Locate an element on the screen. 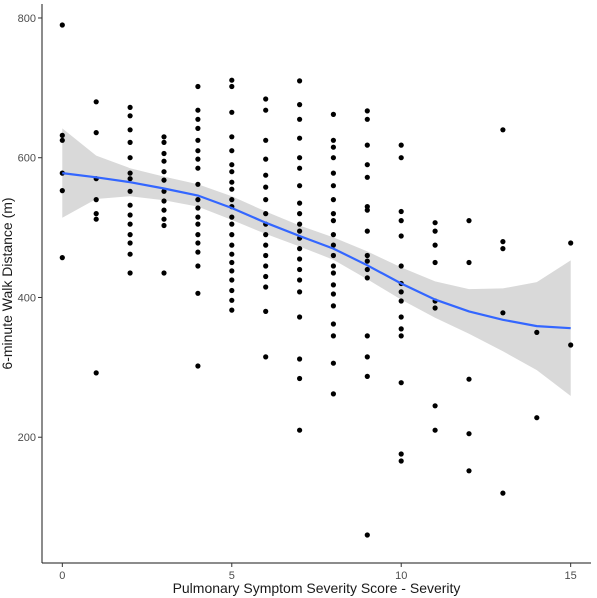  x-tick-label: 5 is located at coordinates (232, 576).